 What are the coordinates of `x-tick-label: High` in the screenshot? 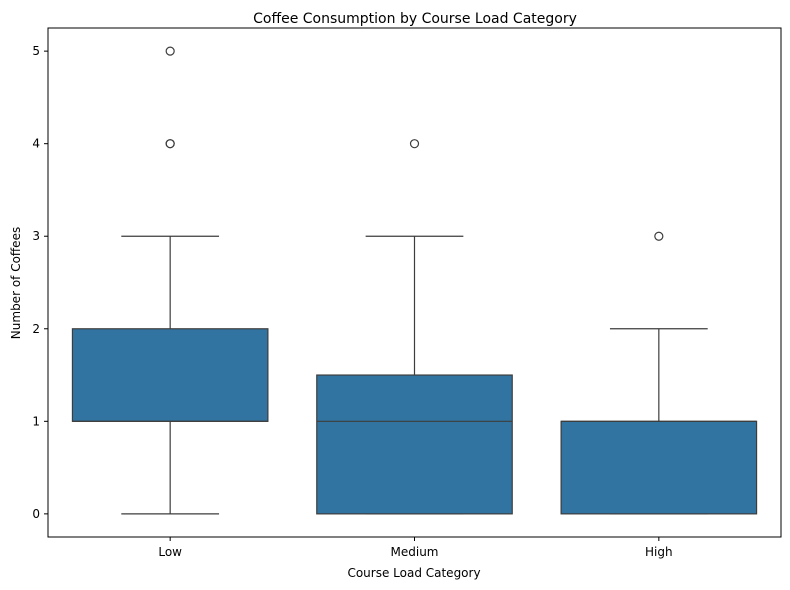 It's located at (659, 552).